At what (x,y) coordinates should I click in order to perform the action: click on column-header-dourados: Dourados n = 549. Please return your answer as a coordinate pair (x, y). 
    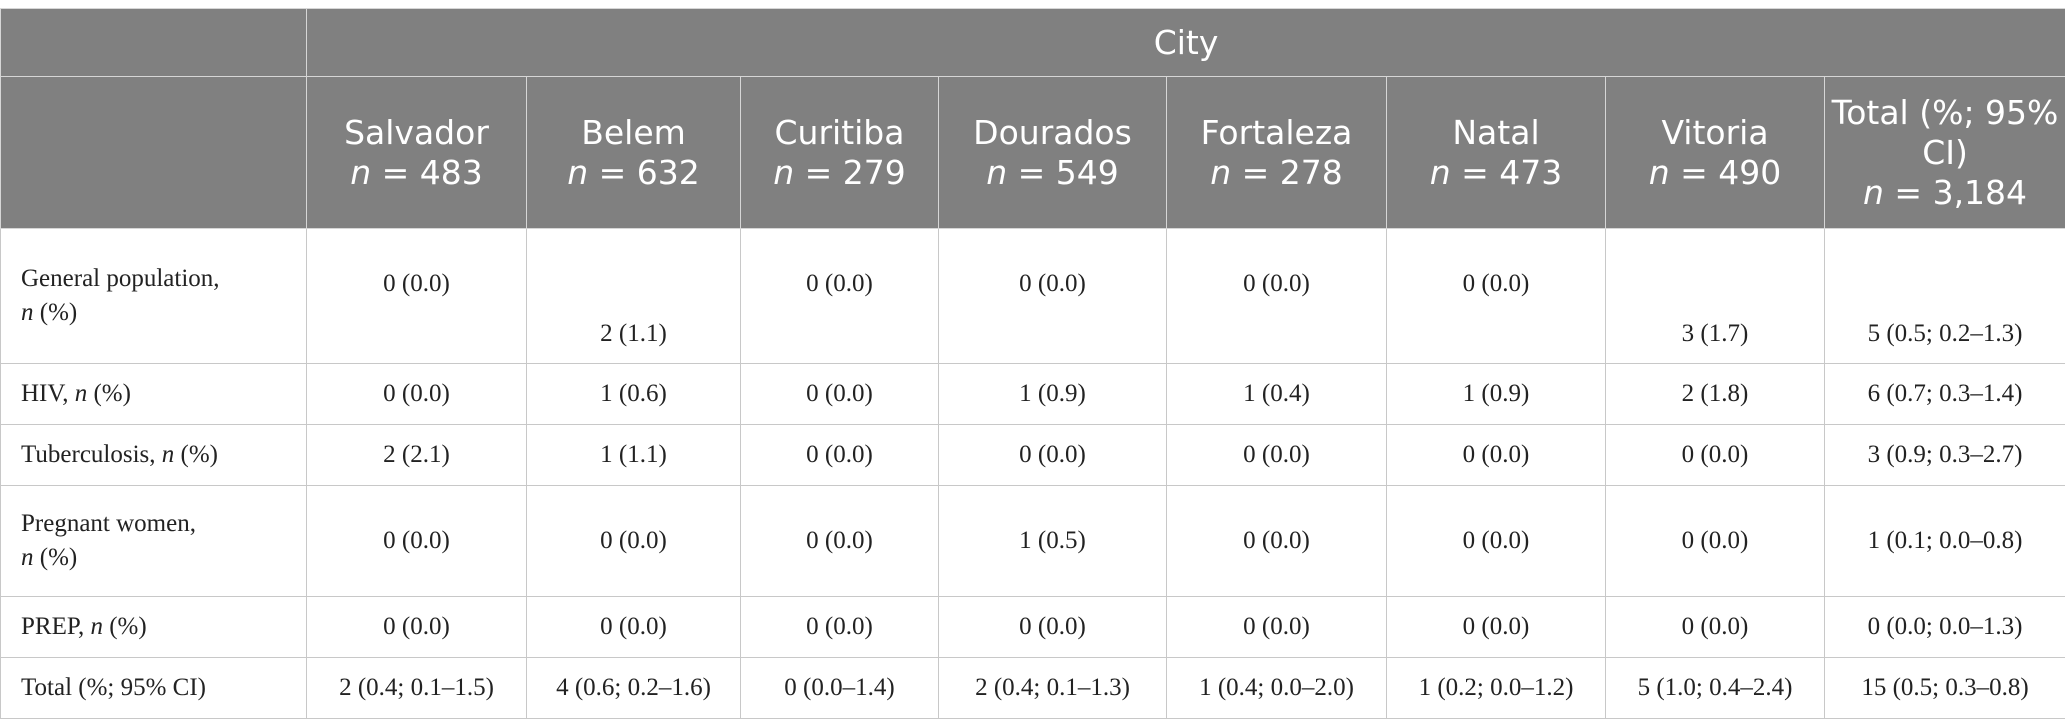
    Looking at the image, I should click on (1053, 153).